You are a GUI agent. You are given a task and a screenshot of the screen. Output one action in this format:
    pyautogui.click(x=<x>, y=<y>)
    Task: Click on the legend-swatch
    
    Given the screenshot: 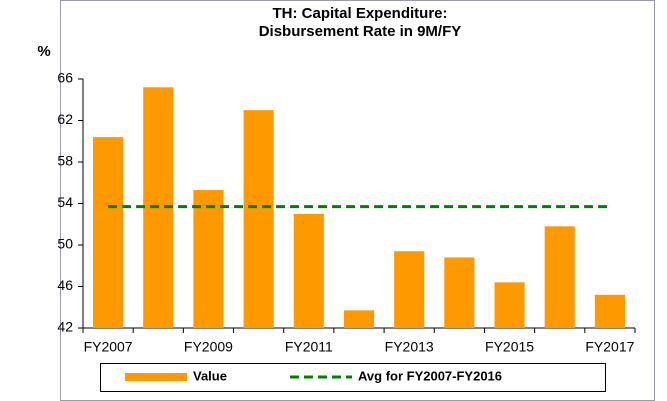 What is the action you would take?
    pyautogui.click(x=156, y=377)
    